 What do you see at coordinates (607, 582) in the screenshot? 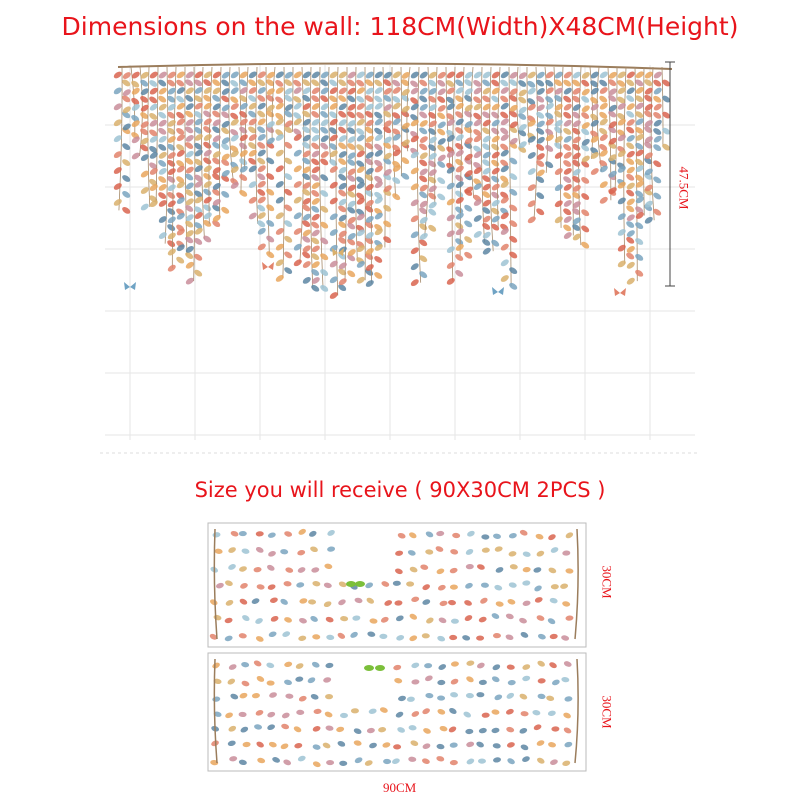
I see `sheet-height-label-top: 30CM` at bounding box center [607, 582].